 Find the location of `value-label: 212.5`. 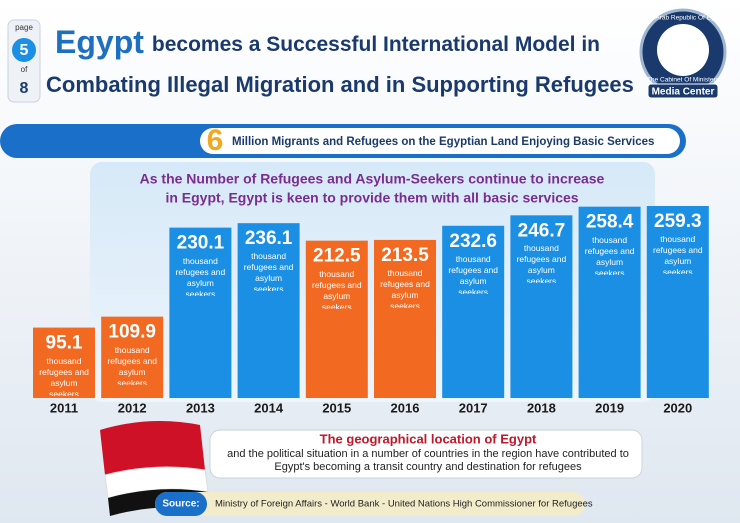

value-label: 212.5 is located at coordinates (337, 256).